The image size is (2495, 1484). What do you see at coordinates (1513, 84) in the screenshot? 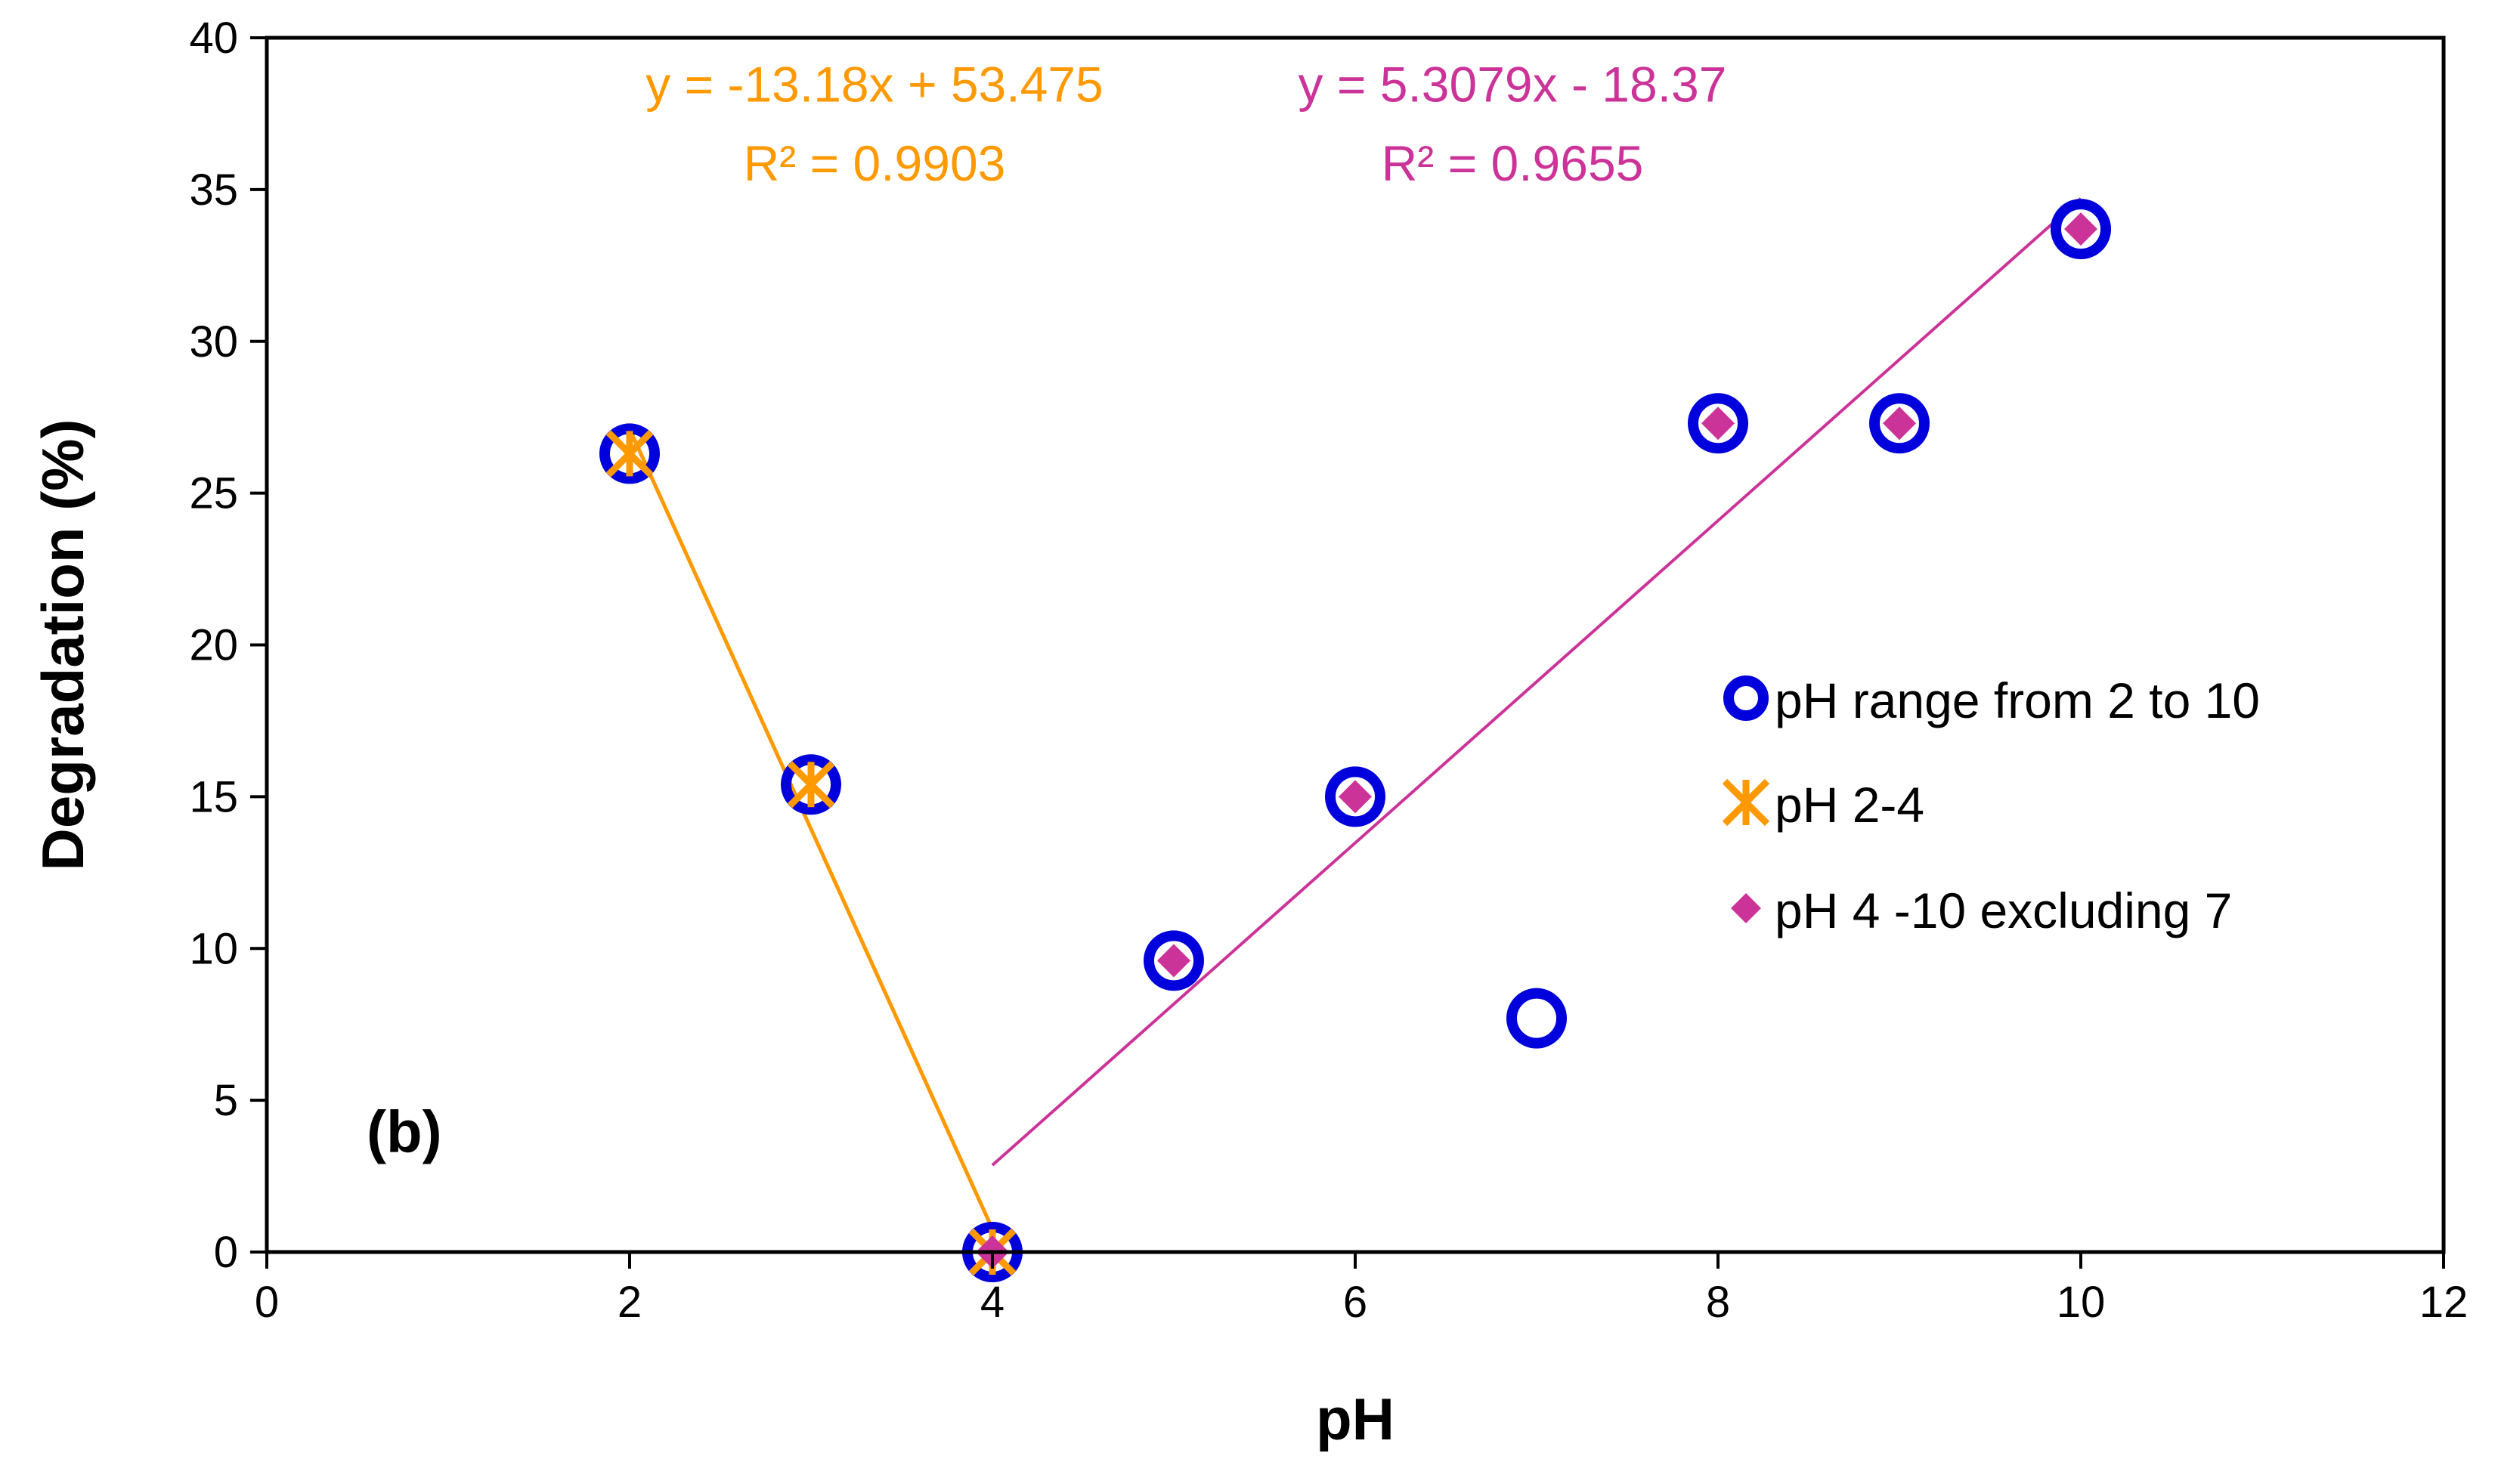
I see `trendline-equation-ph-4-10: y = 5.3079x - 18.37` at bounding box center [1513, 84].